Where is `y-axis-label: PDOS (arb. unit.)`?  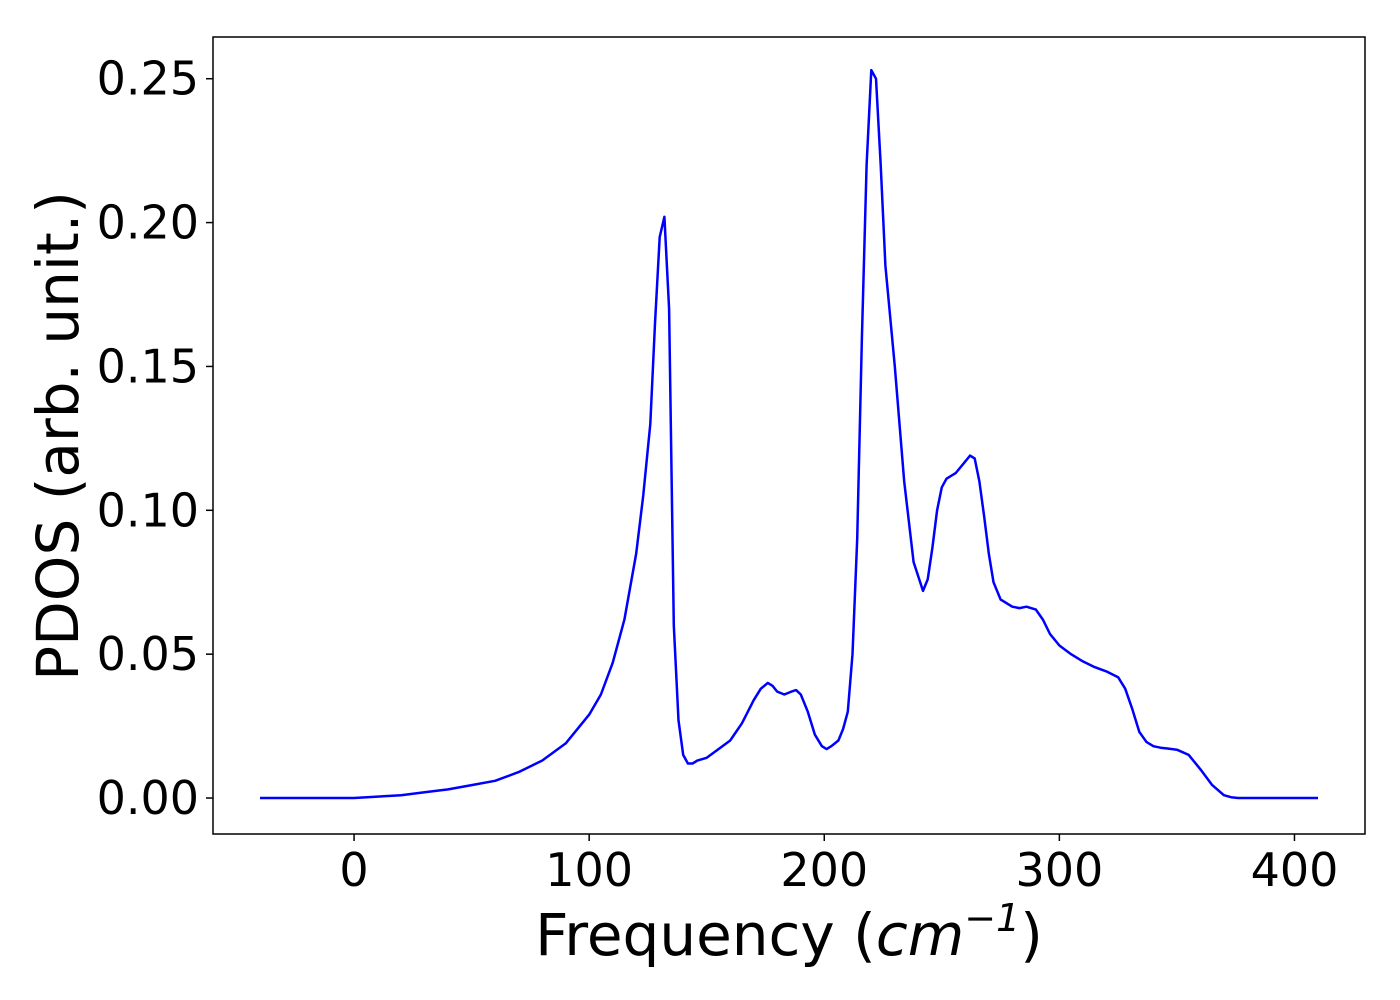 y-axis-label: PDOS (arb. unit.) is located at coordinates (58, 436).